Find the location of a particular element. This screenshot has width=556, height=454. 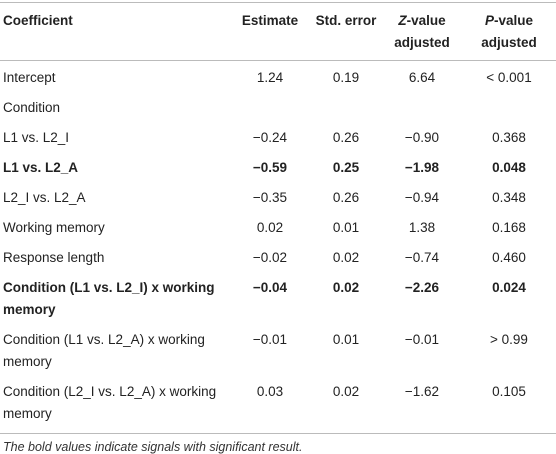

table-row: L2_I vs. L2_A −0.35 0.26 −0.94 0.348 is located at coordinates (278, 198).